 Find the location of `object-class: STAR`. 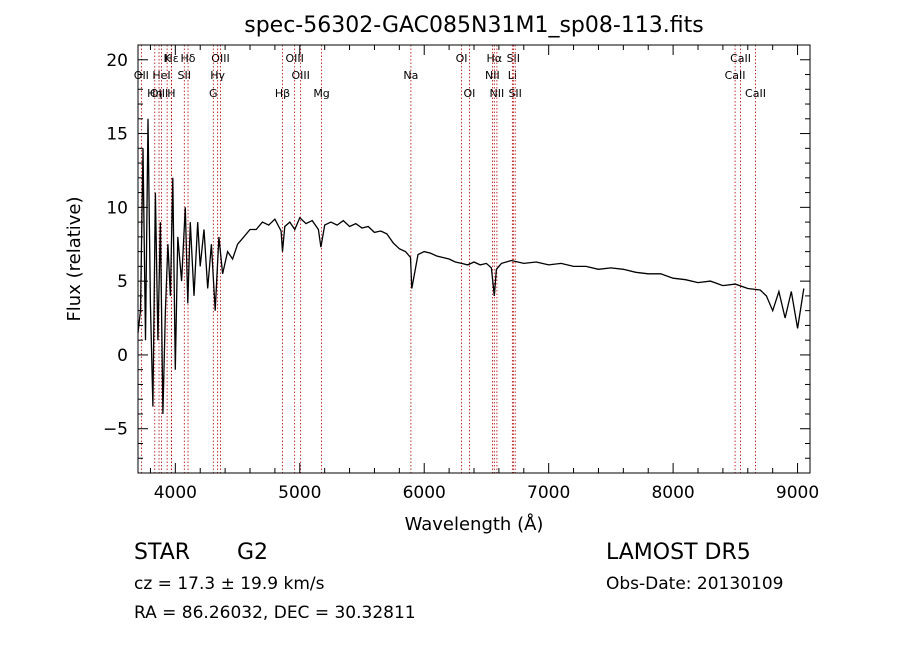

object-class: STAR is located at coordinates (162, 552).